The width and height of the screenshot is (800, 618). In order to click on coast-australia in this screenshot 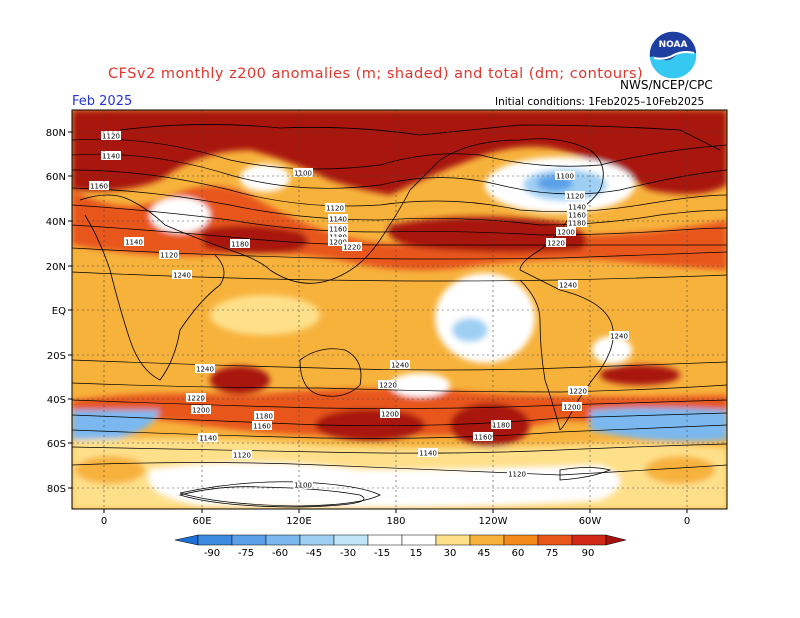, I will do `click(330, 372)`.